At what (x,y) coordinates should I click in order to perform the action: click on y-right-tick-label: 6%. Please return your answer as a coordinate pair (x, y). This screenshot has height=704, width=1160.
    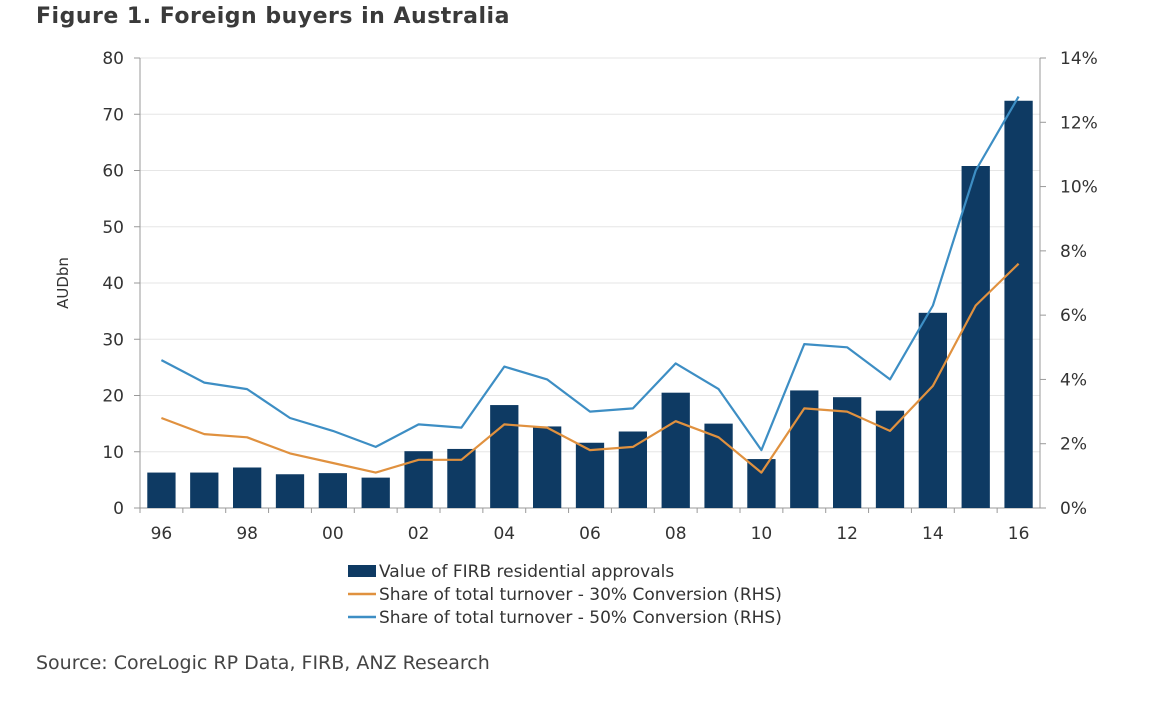
    Looking at the image, I should click on (1073, 316).